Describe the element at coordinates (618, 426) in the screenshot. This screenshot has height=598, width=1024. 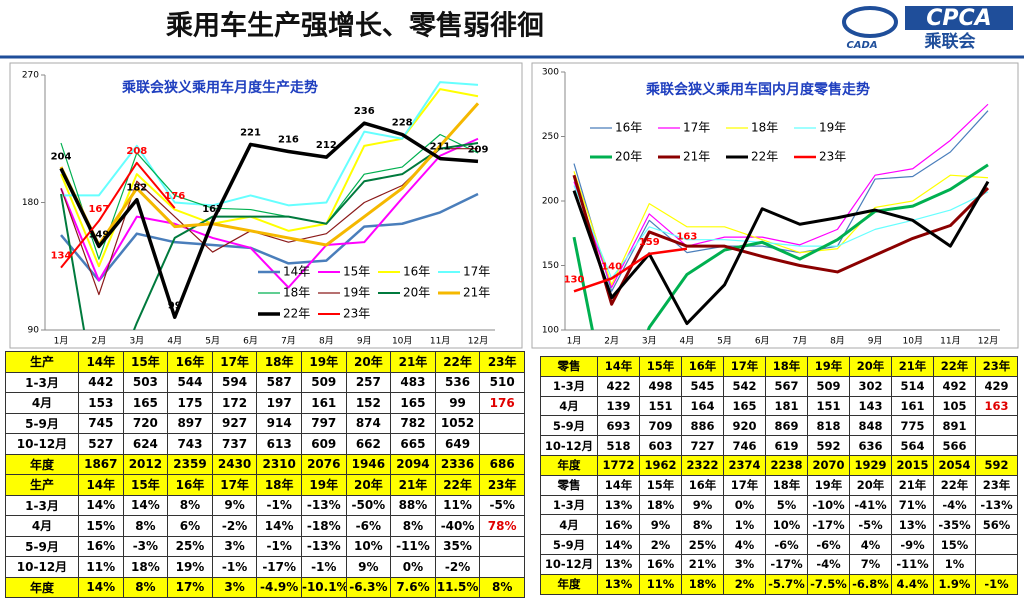
I see `table-cell: 693` at that location.